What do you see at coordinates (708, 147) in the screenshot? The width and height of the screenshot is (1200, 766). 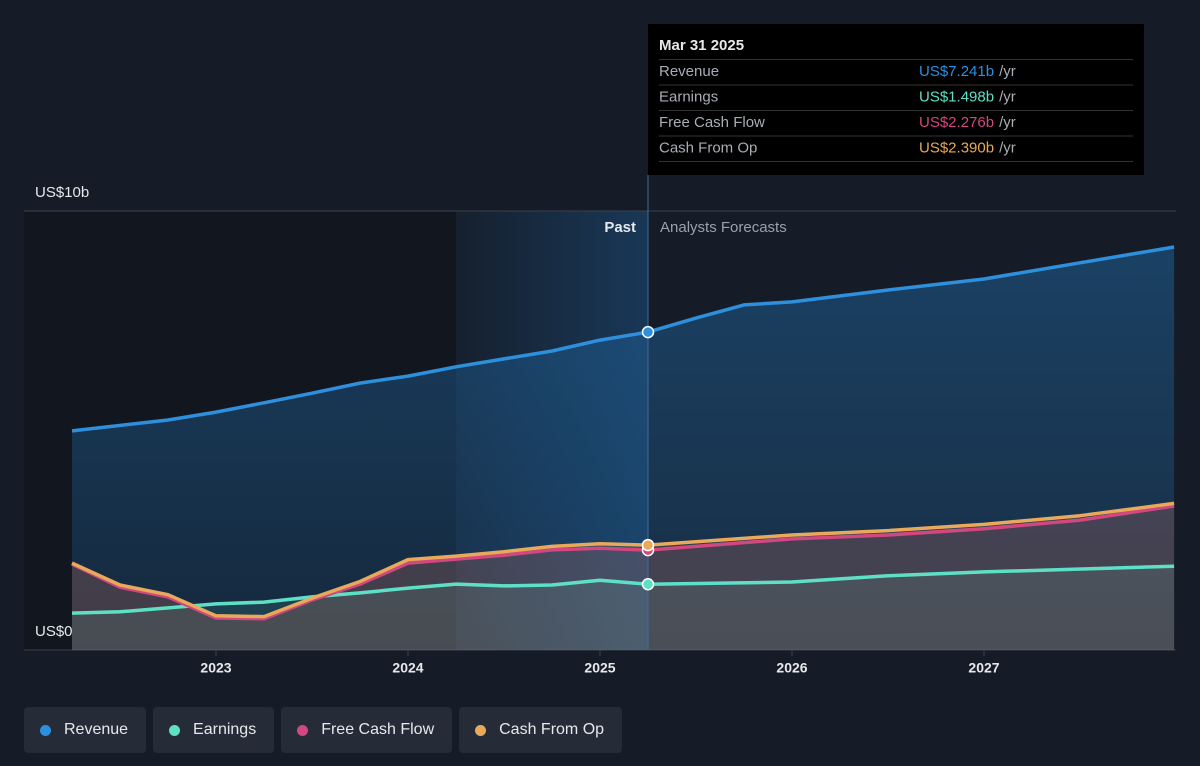 I see `tooltip-label: Cash From Op` at bounding box center [708, 147].